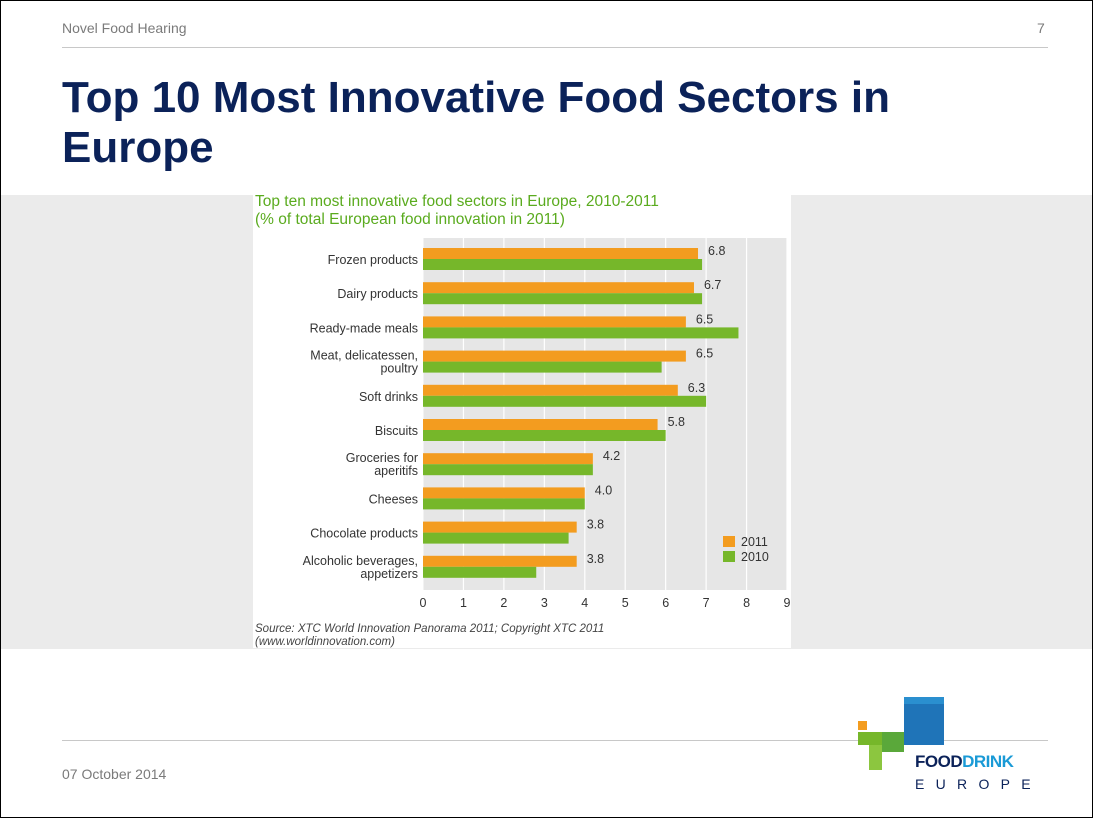  Describe the element at coordinates (360, 561) in the screenshot. I see `category-label-line: Alcoholic beverages,` at that location.